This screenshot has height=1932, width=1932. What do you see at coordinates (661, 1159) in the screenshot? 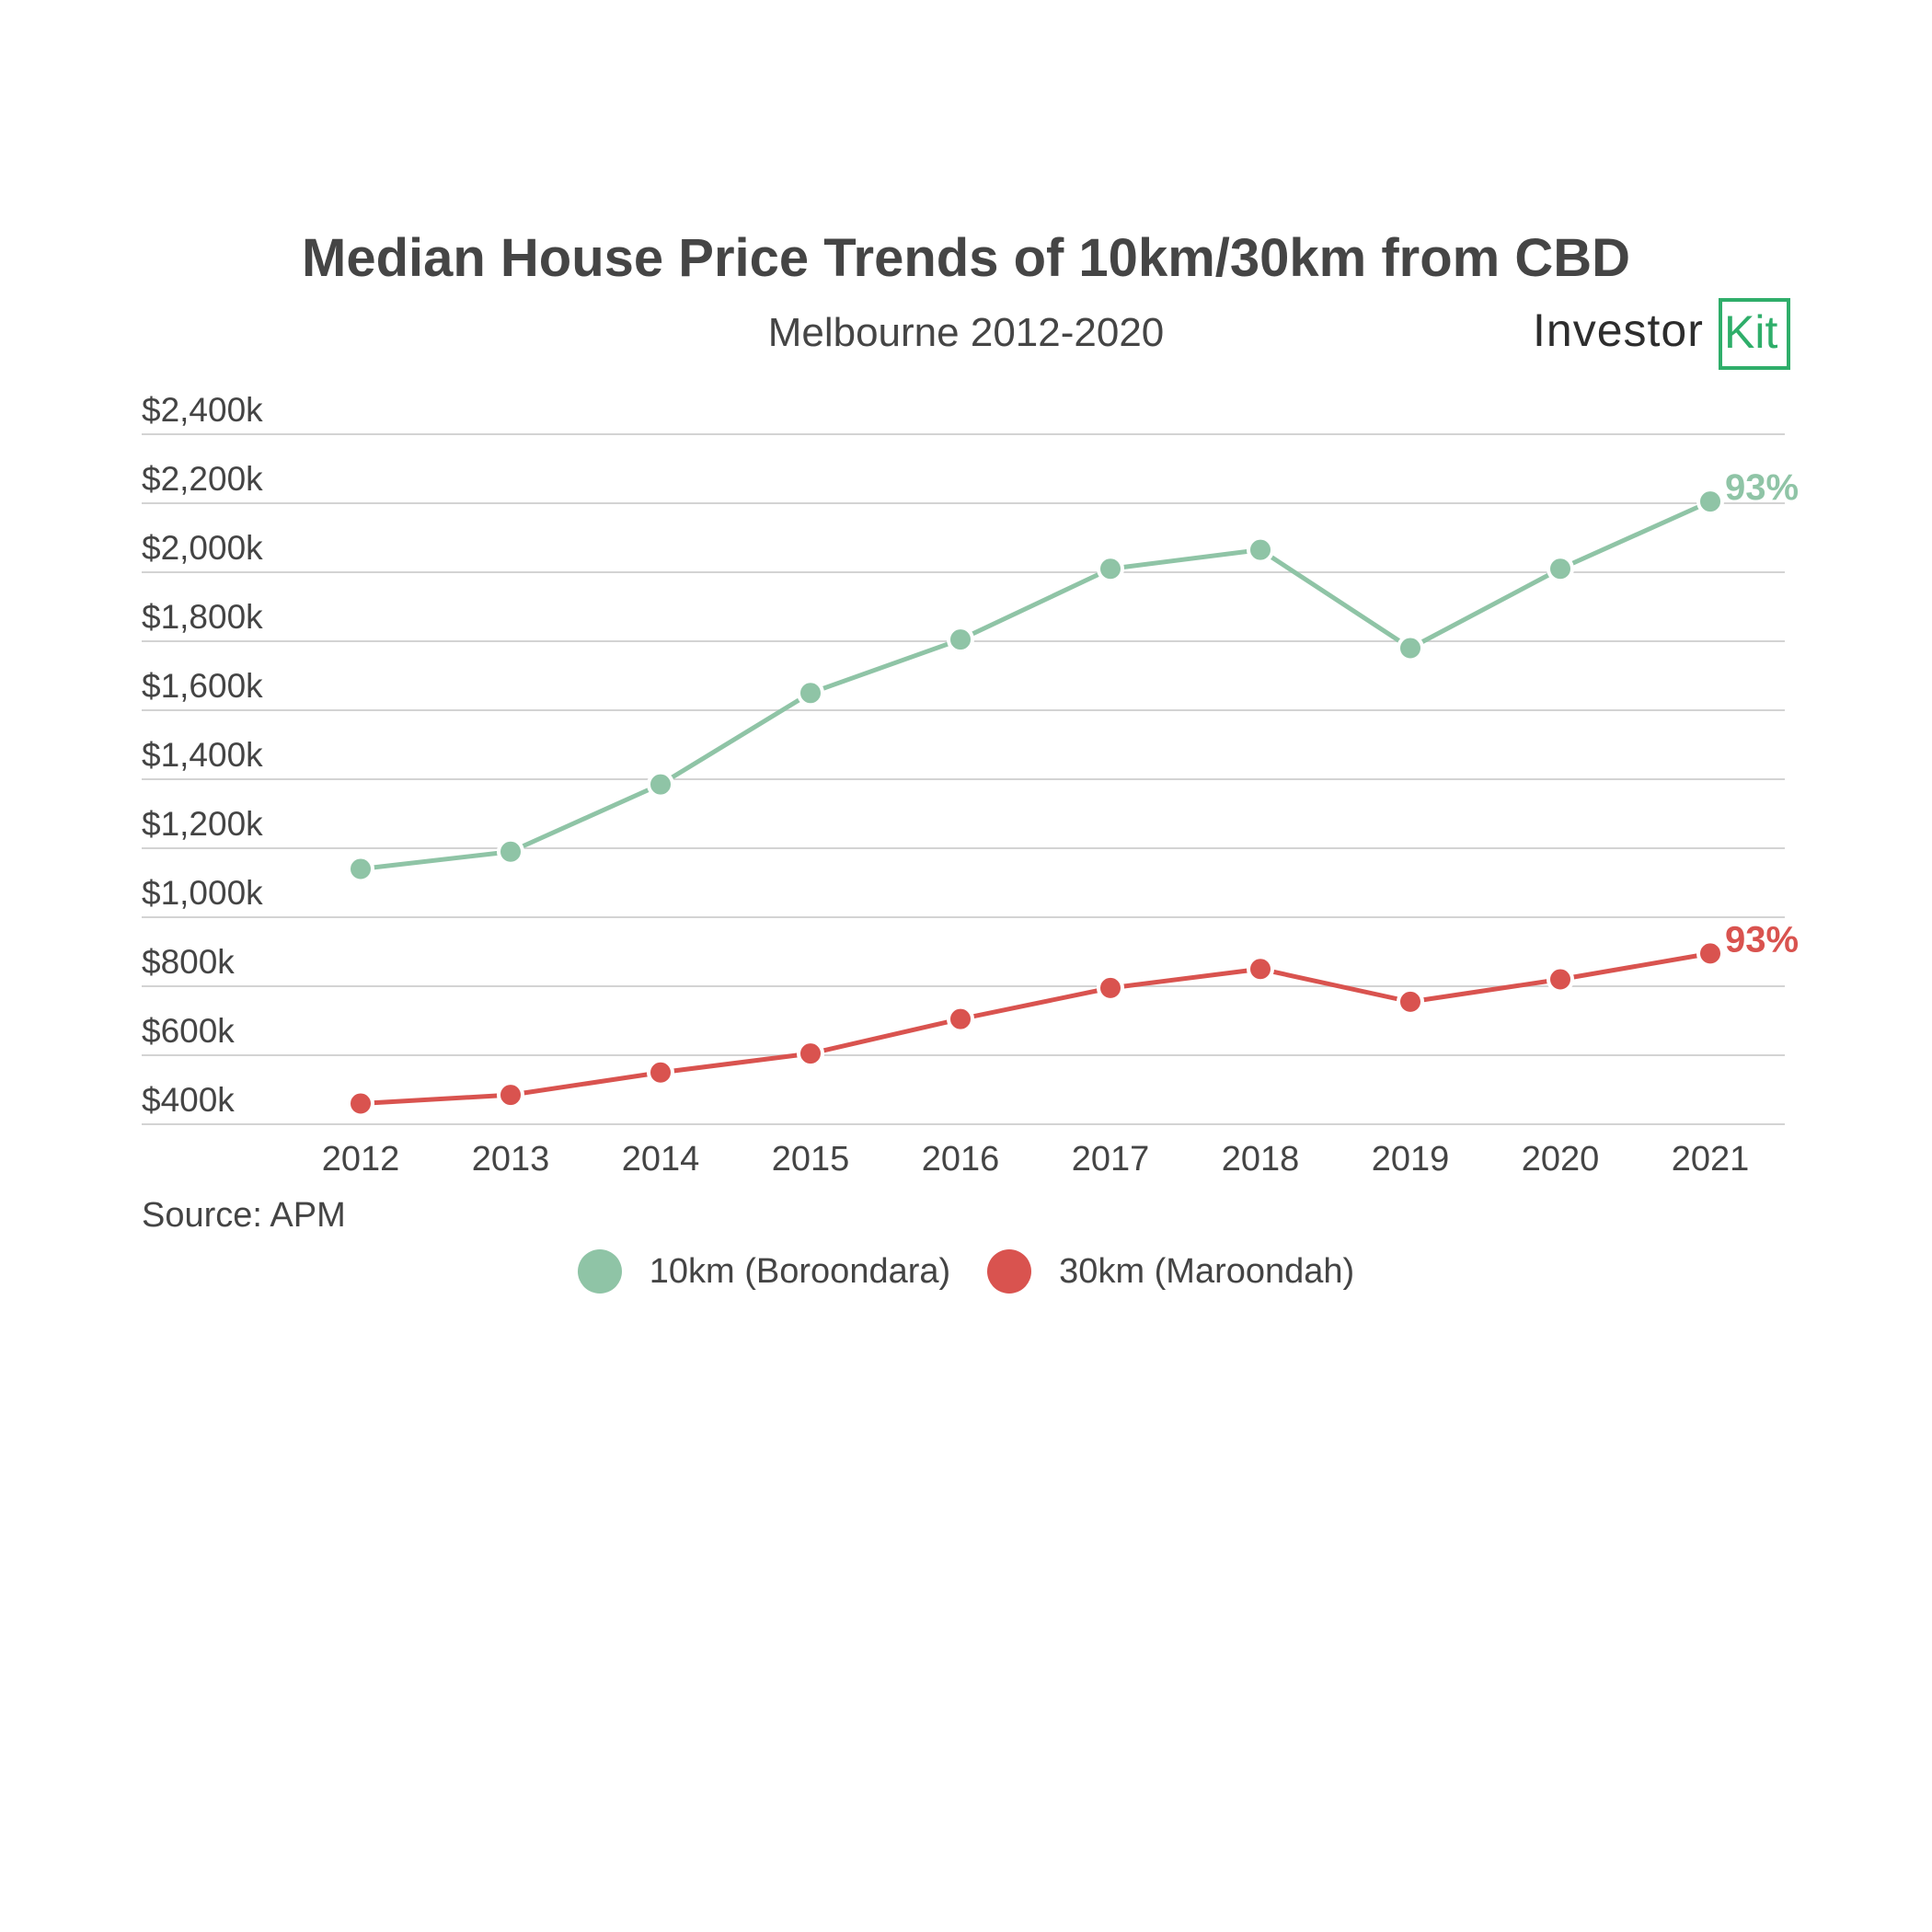
I see `x-tick-label: 2014` at bounding box center [661, 1159].